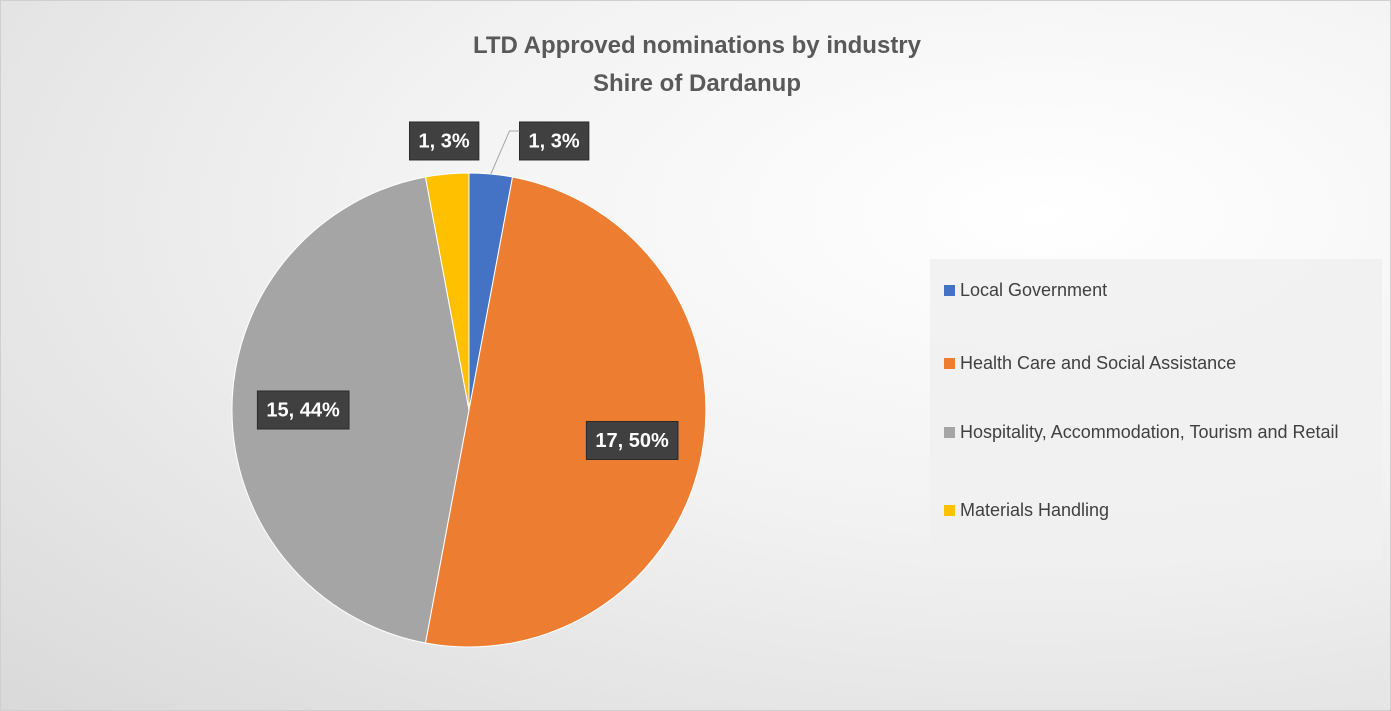 This screenshot has width=1391, height=711. Describe the element at coordinates (1035, 510) in the screenshot. I see `legend-label: Materials Handling` at that location.